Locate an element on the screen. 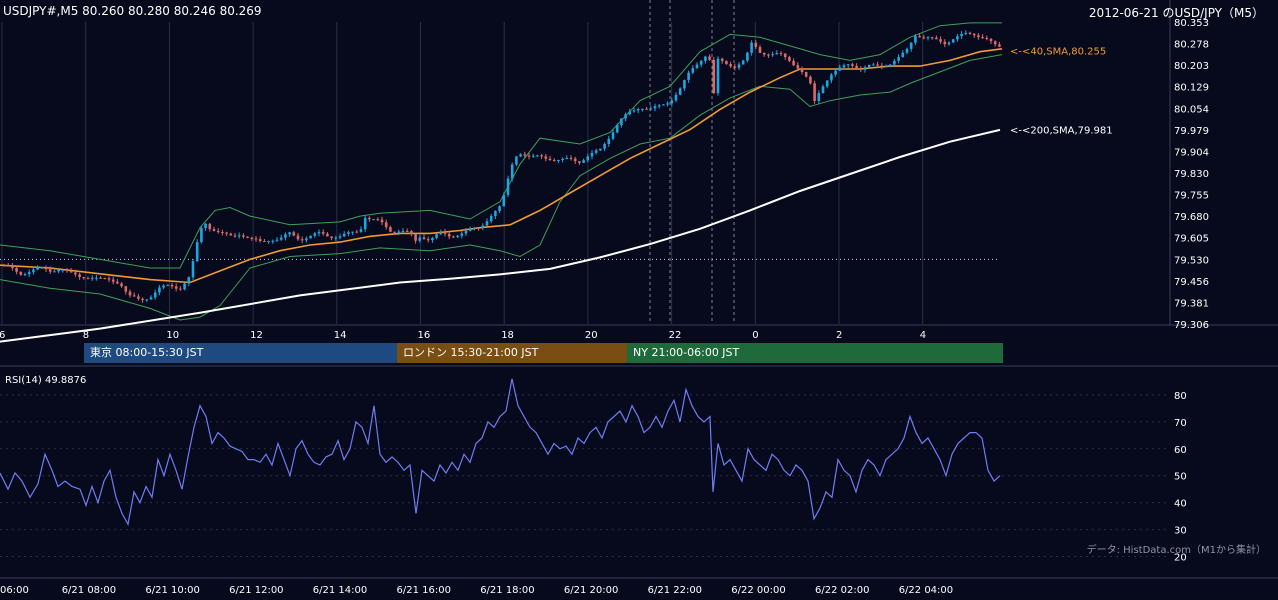  session-markers is located at coordinates (692, 162).